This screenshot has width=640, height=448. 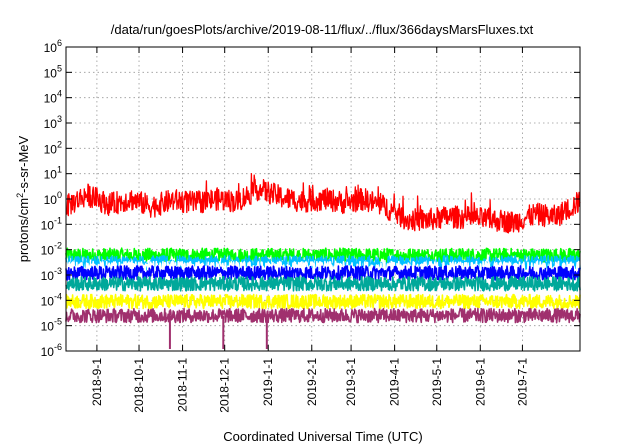 What do you see at coordinates (53, 46) in the screenshot?
I see `y-tick-label: 10⁶` at bounding box center [53, 46].